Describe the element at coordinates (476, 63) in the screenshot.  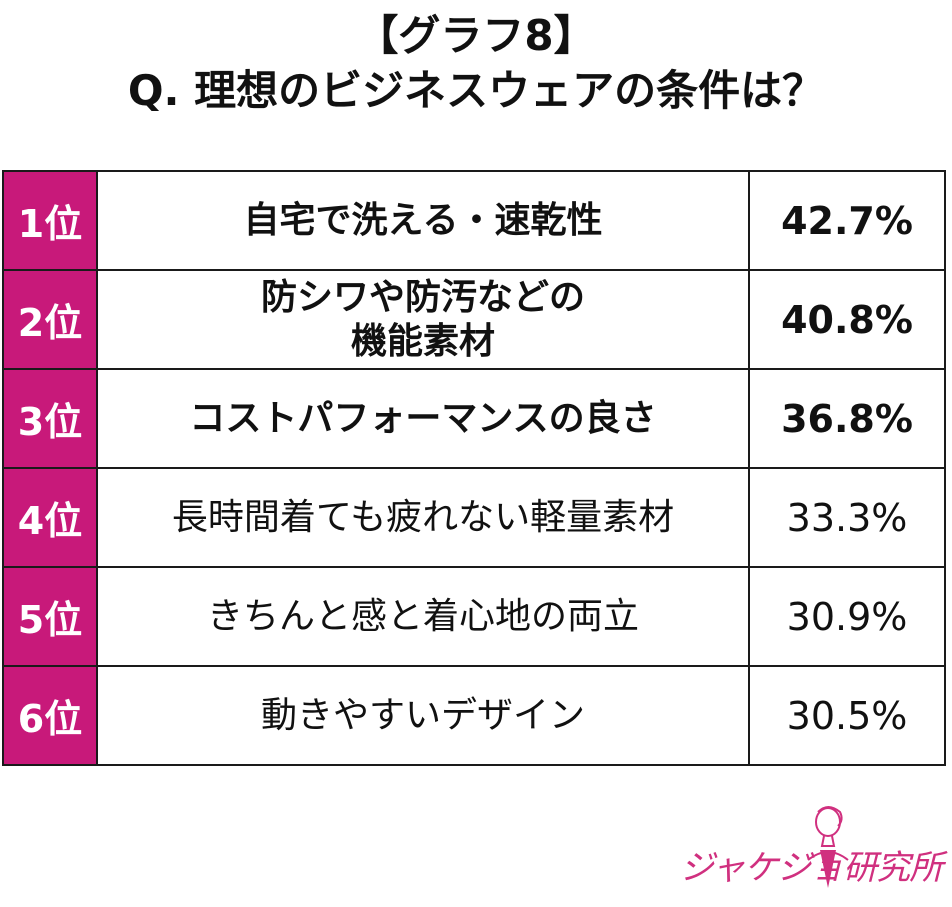
I see `chart-title: 【グラフ8】 Q. 理想のビジネスウェアの条件は？` at that location.